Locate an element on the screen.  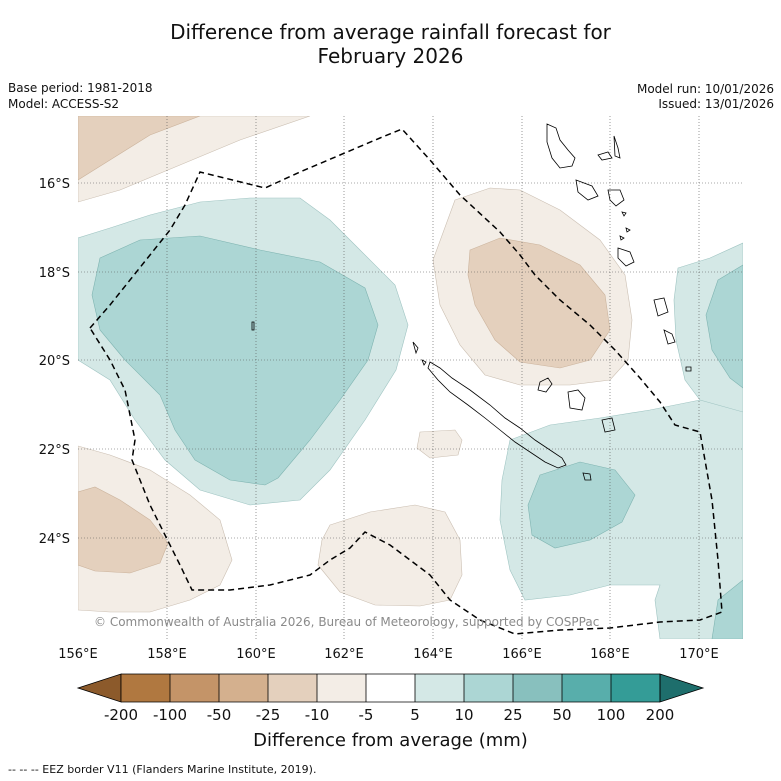
lon-tick-label: 170°E is located at coordinates (699, 654).